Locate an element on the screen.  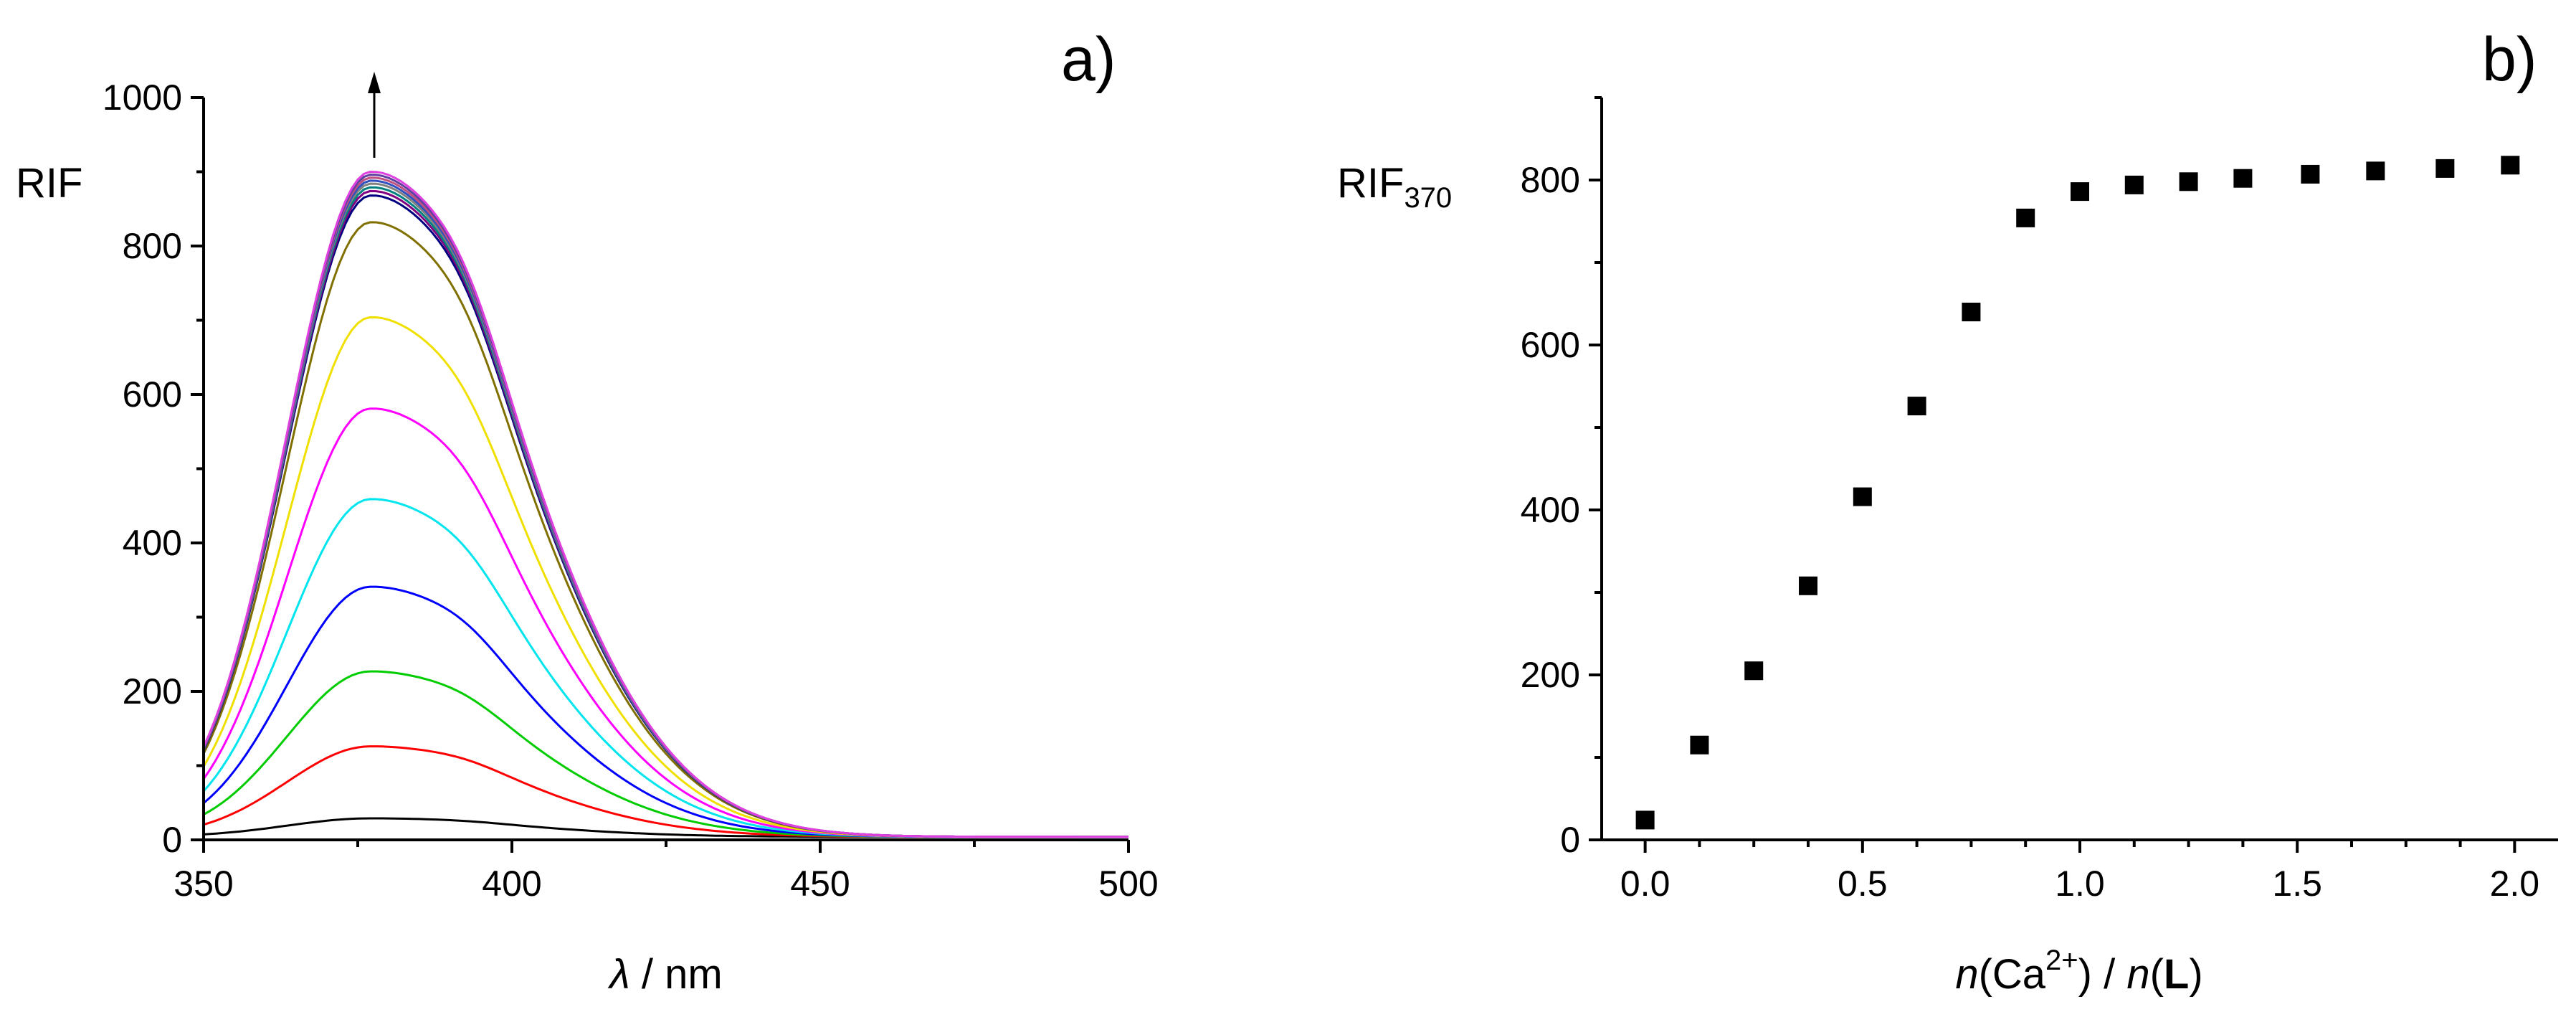
x-label-ligand: L is located at coordinates (2176, 975).